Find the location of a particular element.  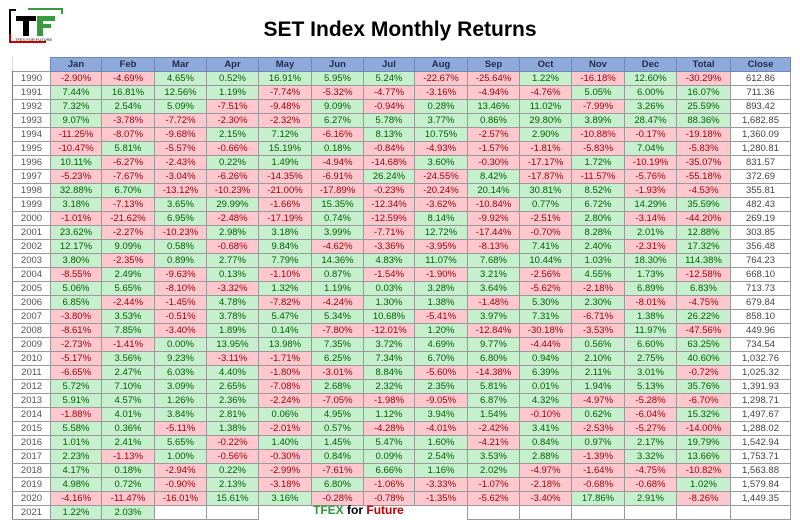

monthly-return-cell: 23.62% is located at coordinates (76, 232).